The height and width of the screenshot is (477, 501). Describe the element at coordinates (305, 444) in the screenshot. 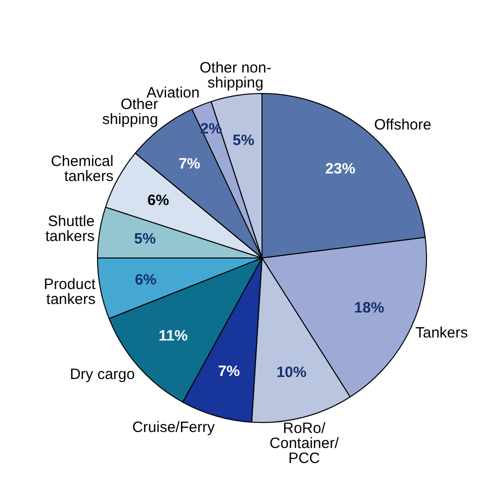

I see `slice-label: RoRo/Container/PCC` at that location.